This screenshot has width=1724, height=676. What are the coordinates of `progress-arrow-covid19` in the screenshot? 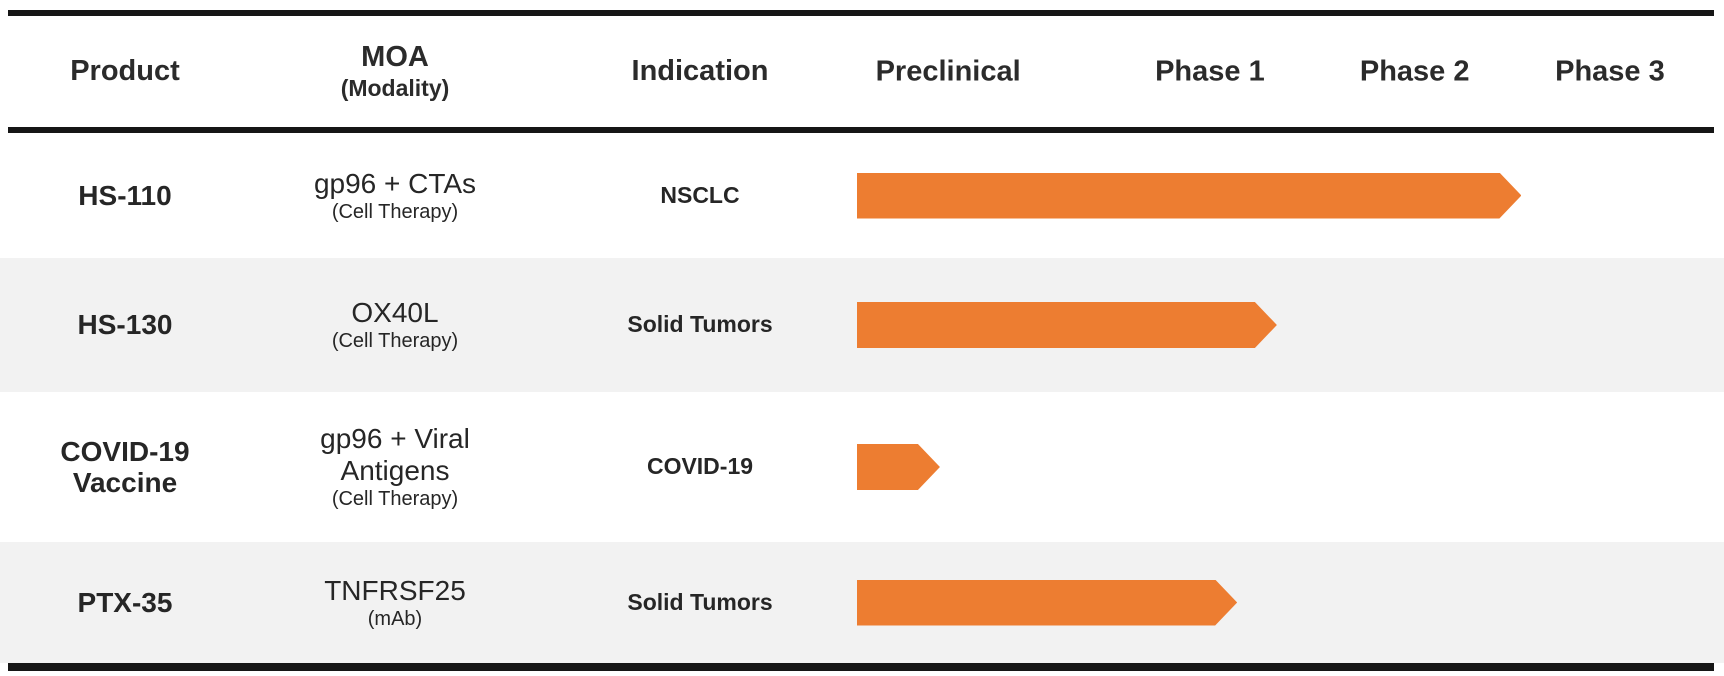 It's located at (898, 467).